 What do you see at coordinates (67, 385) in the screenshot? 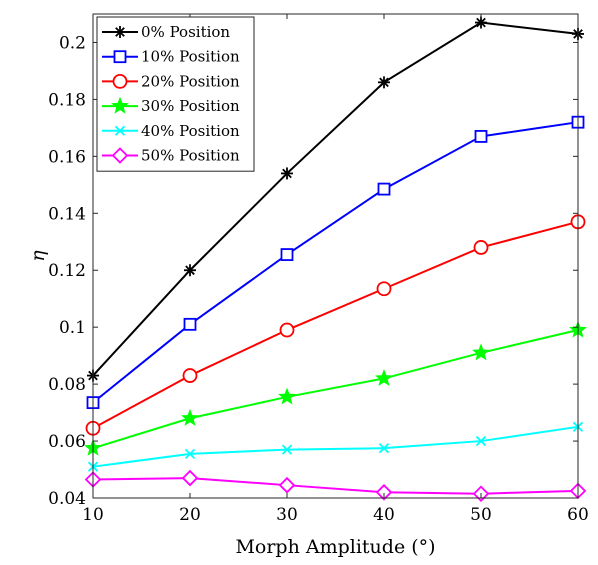
I see `y-tick-label: 0.08` at bounding box center [67, 385].